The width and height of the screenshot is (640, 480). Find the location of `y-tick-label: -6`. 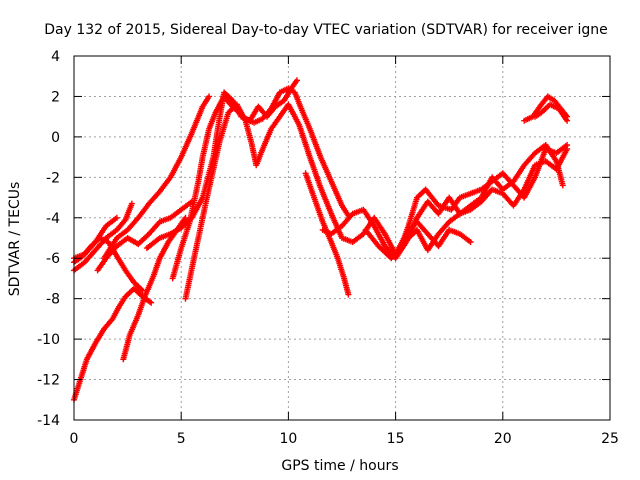

y-tick-label: -6 is located at coordinates (53, 259).